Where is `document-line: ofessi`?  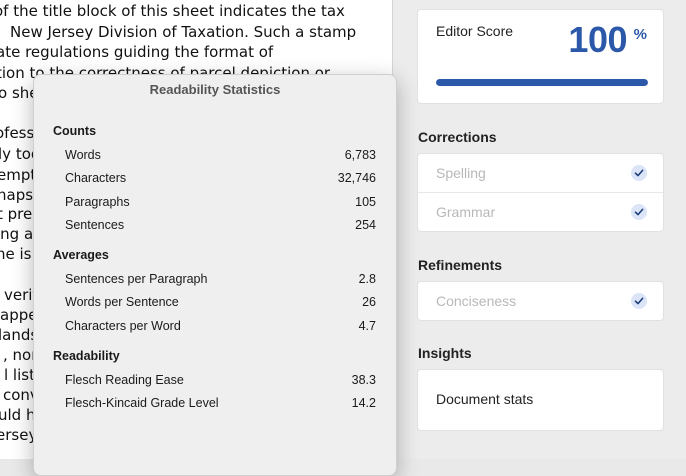 document-line: ofessi is located at coordinates (19, 133).